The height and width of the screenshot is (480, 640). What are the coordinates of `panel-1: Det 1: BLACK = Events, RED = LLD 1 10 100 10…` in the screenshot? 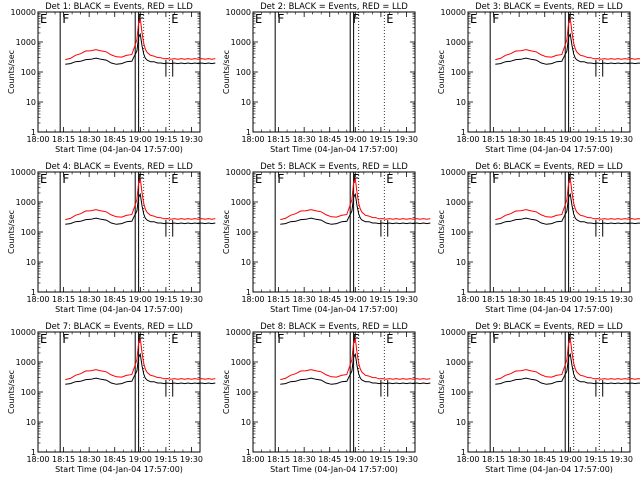 It's located at (111, 77).